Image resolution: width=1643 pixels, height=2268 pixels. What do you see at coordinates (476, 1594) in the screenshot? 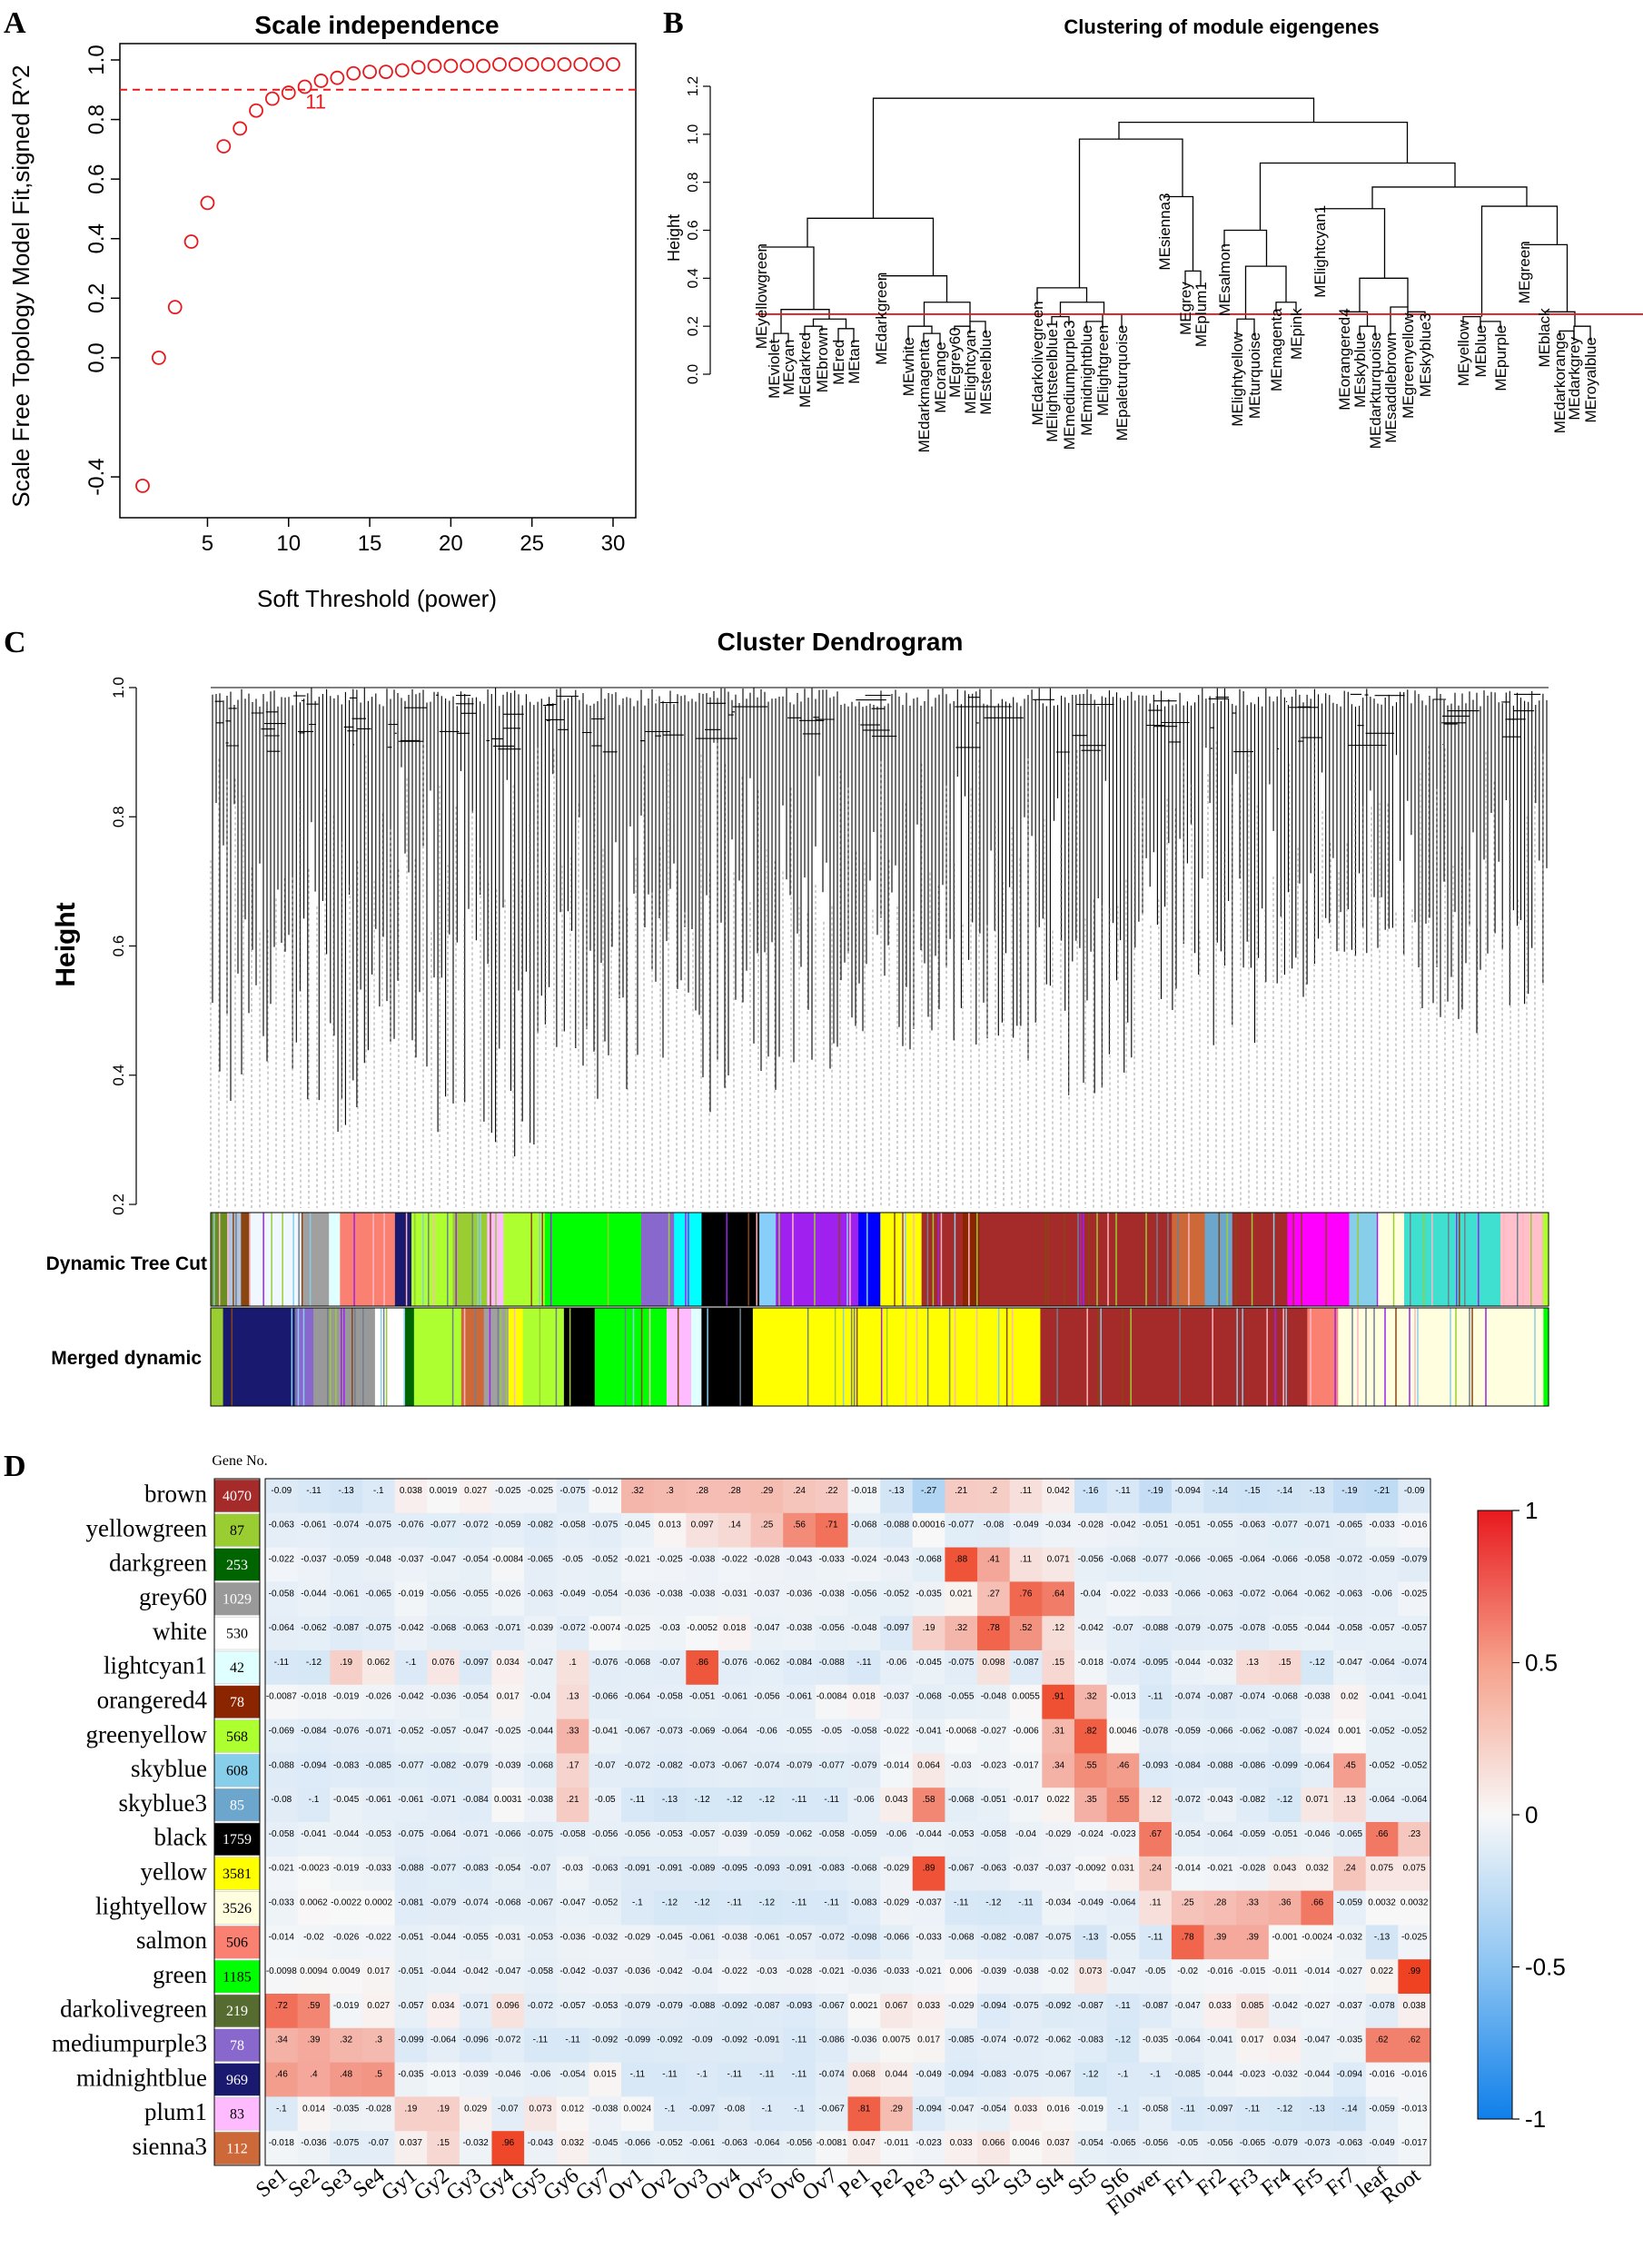
I see `heatmap-cell-value: -0.055` at bounding box center [476, 1594].